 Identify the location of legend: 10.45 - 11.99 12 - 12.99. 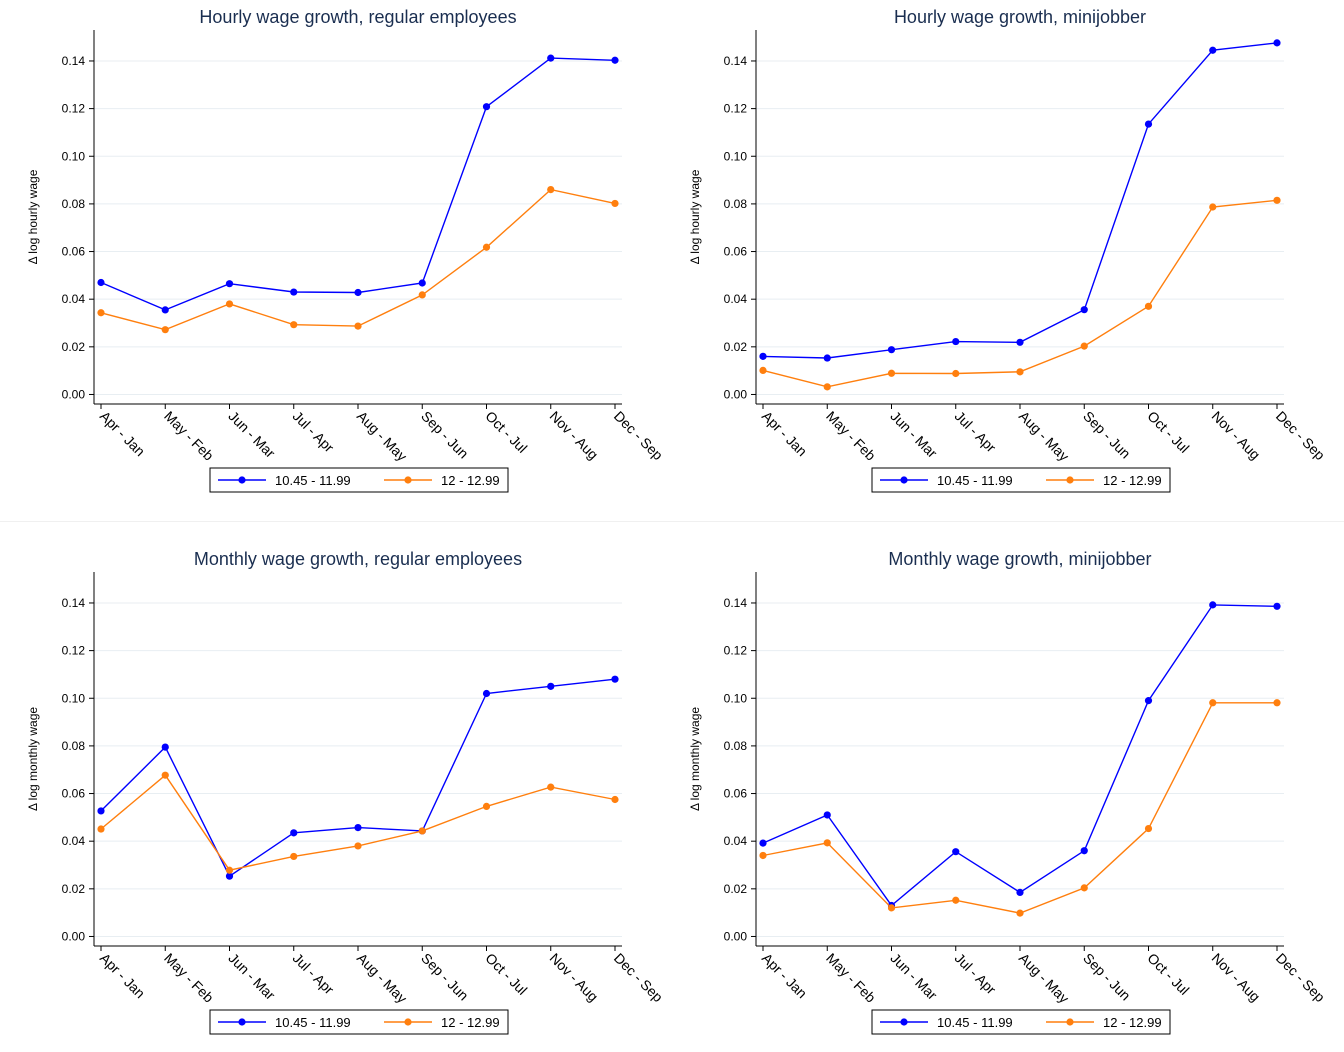
(359, 1022).